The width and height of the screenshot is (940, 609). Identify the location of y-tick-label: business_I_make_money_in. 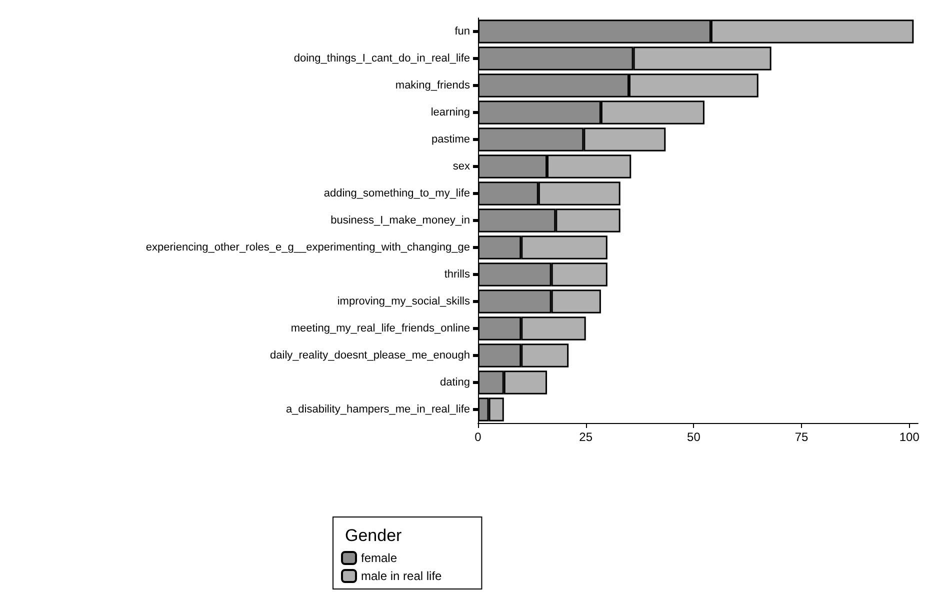
(400, 220).